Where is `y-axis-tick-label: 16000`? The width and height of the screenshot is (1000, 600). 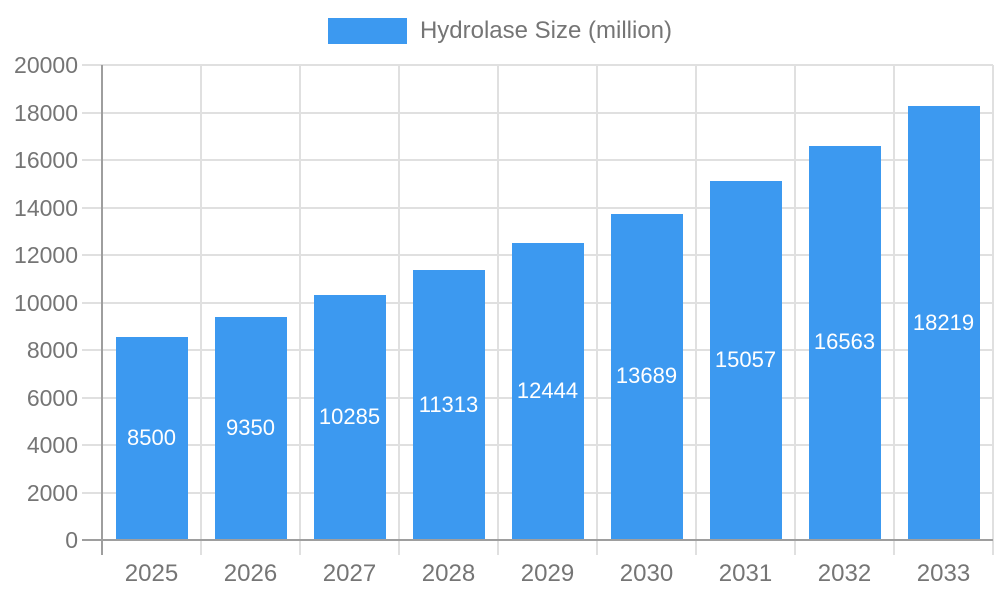
y-axis-tick-label: 16000 is located at coordinates (46, 160).